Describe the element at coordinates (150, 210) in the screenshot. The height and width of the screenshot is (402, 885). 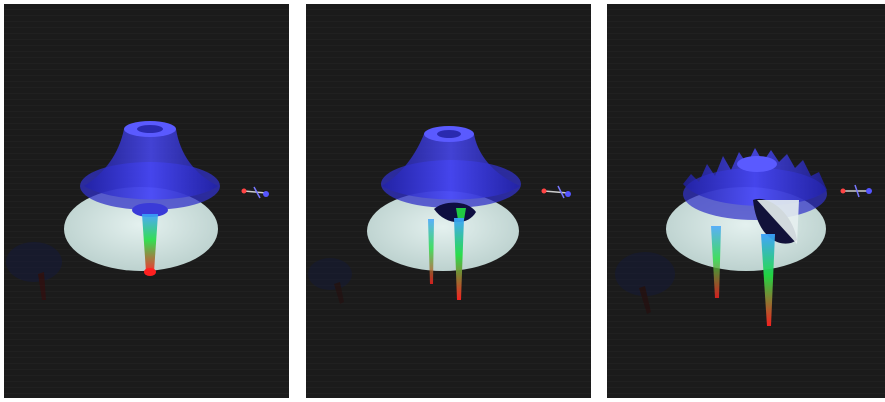
I see `funnel-hole` at that location.